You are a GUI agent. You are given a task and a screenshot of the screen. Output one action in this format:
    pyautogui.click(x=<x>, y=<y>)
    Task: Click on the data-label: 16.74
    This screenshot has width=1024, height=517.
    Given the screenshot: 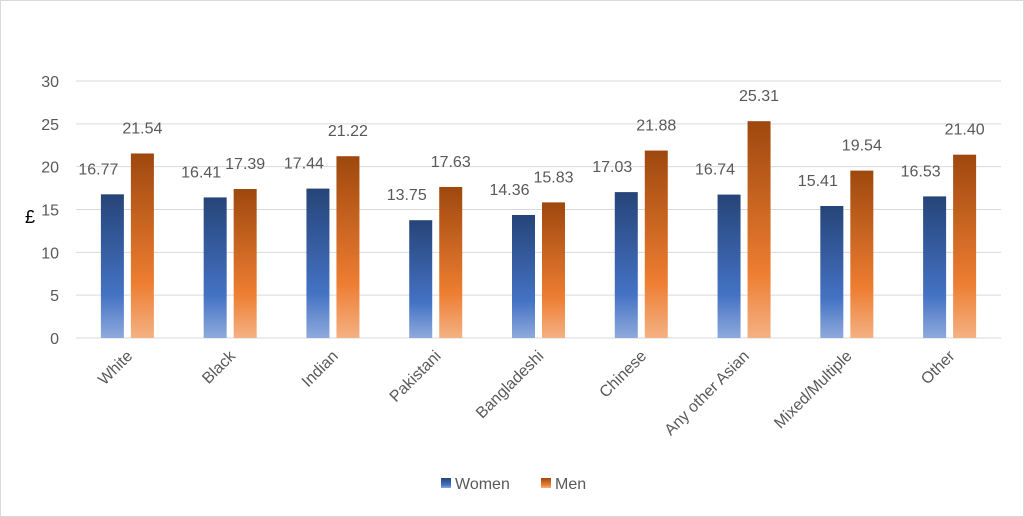 What is the action you would take?
    pyautogui.click(x=715, y=170)
    